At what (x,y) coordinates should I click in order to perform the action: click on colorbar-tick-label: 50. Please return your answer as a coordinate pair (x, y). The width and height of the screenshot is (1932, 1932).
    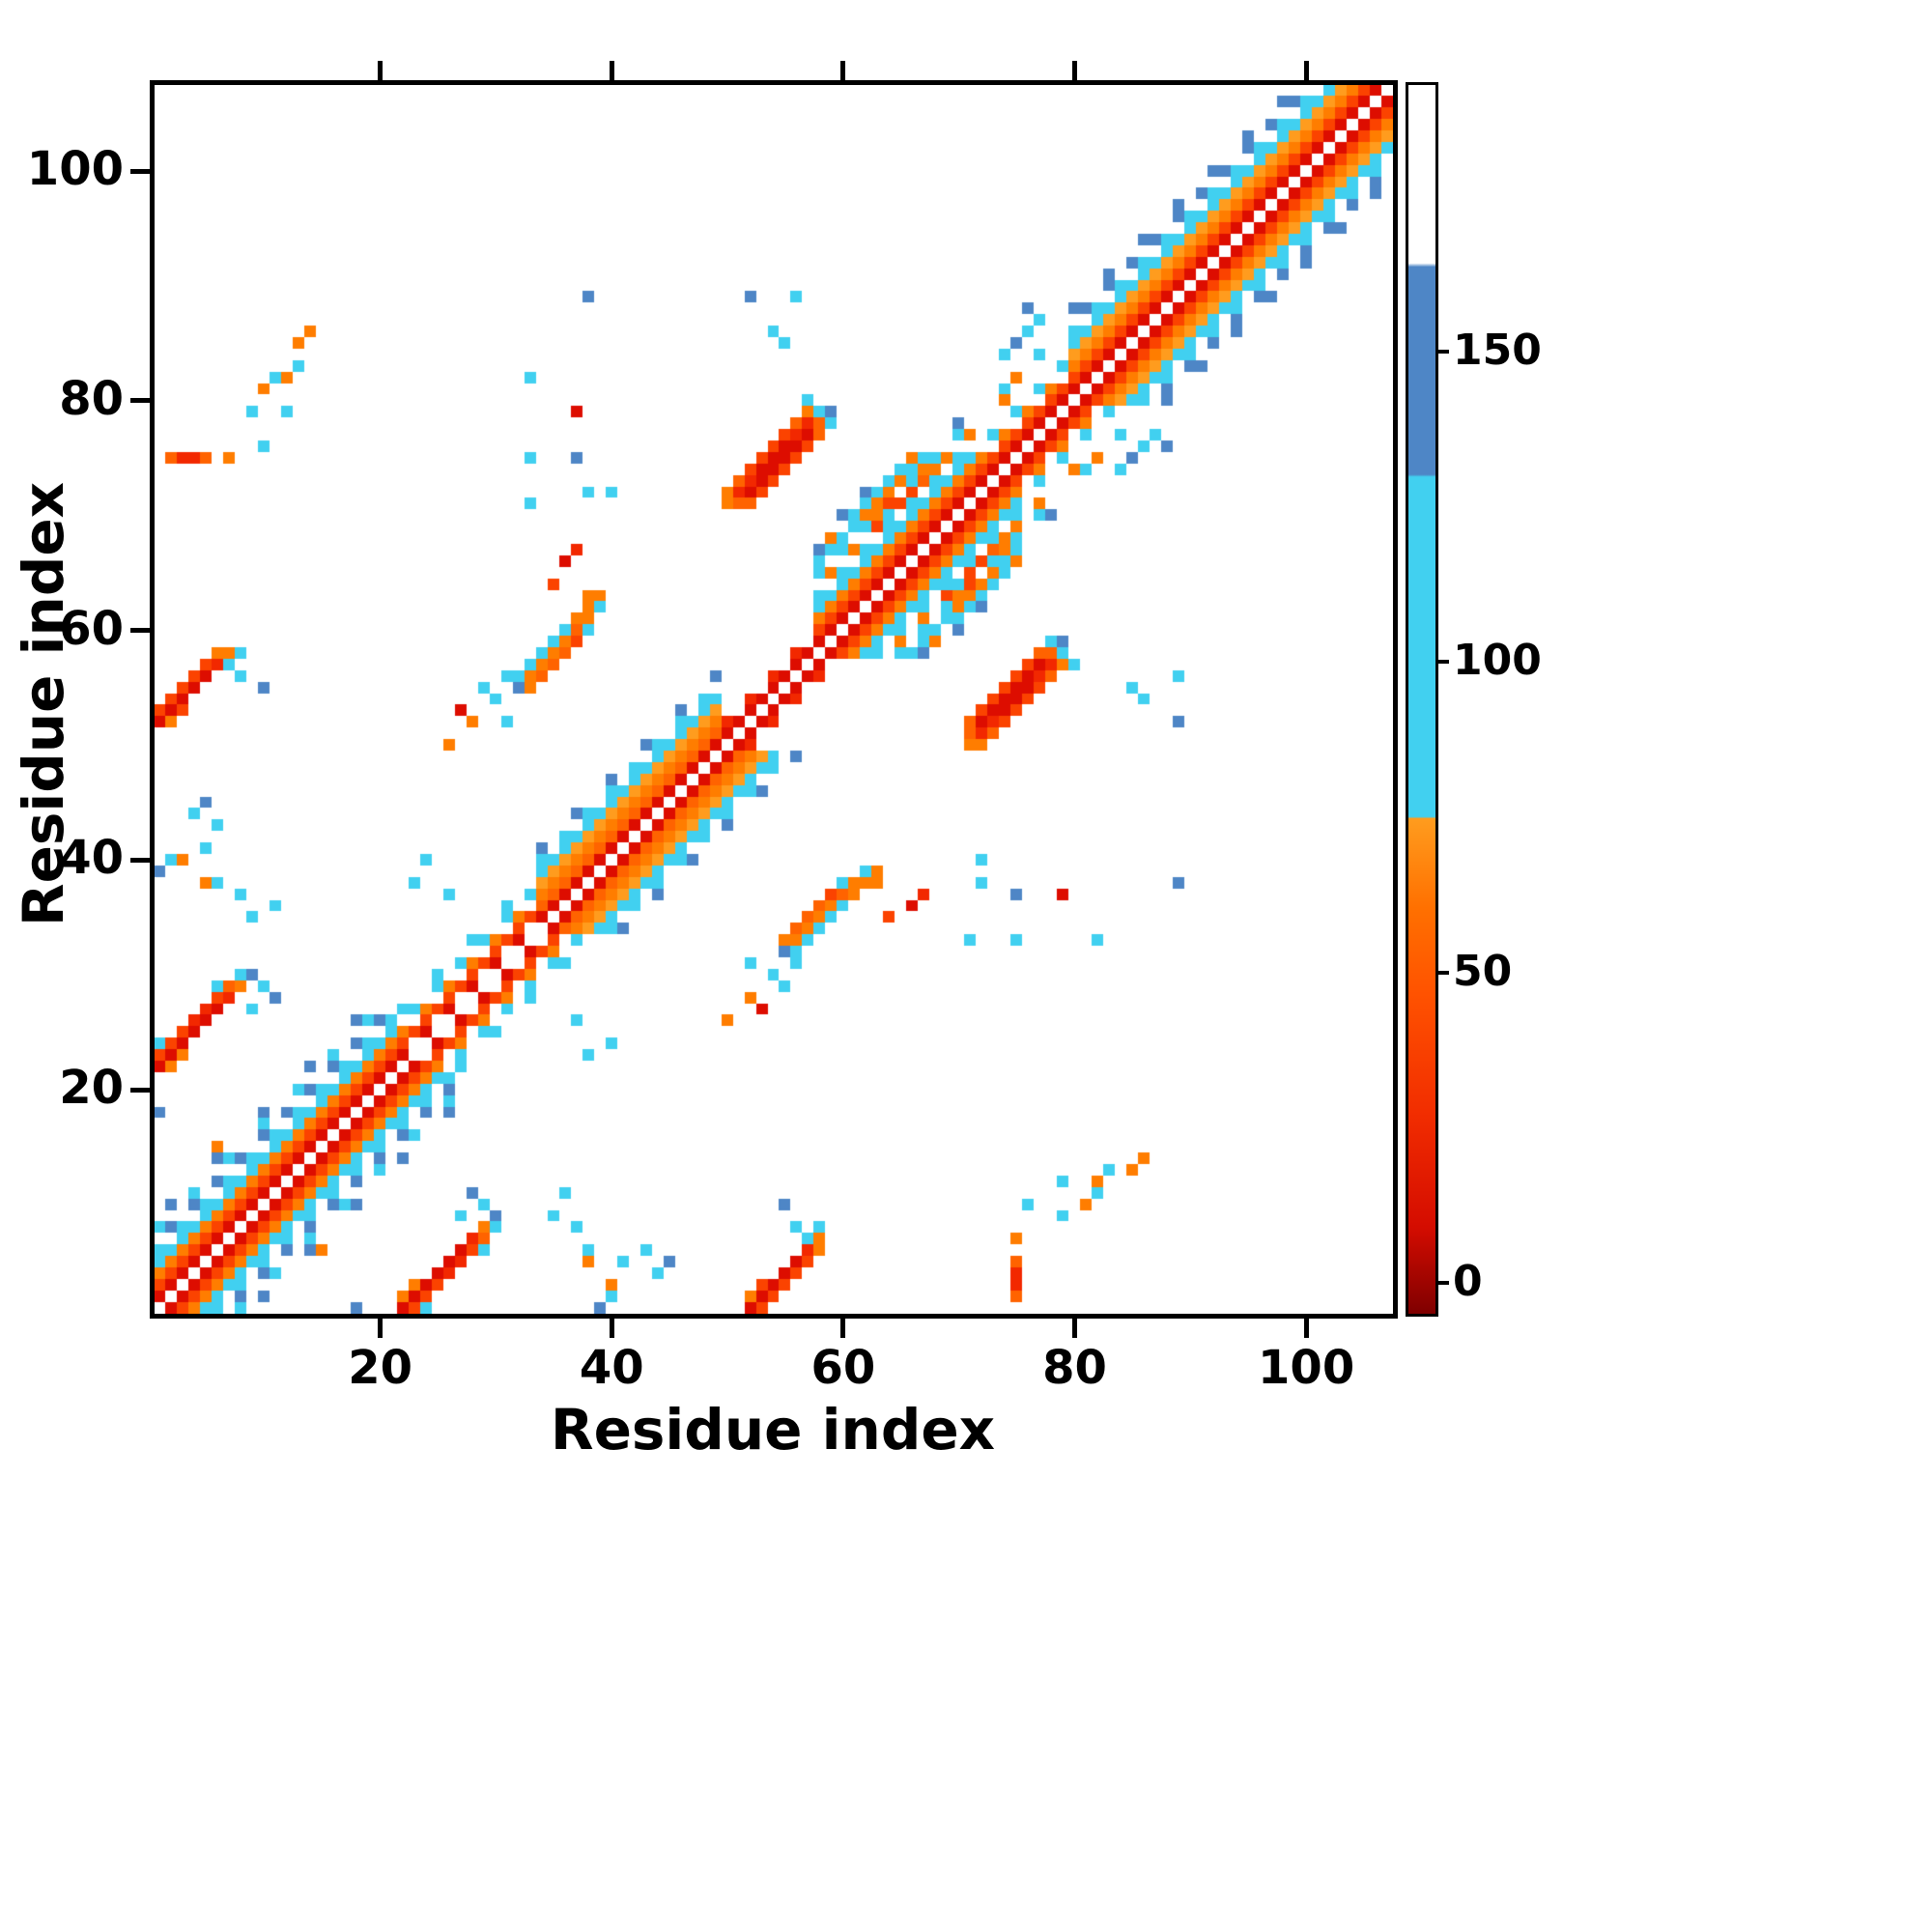
    Looking at the image, I should click on (1483, 971).